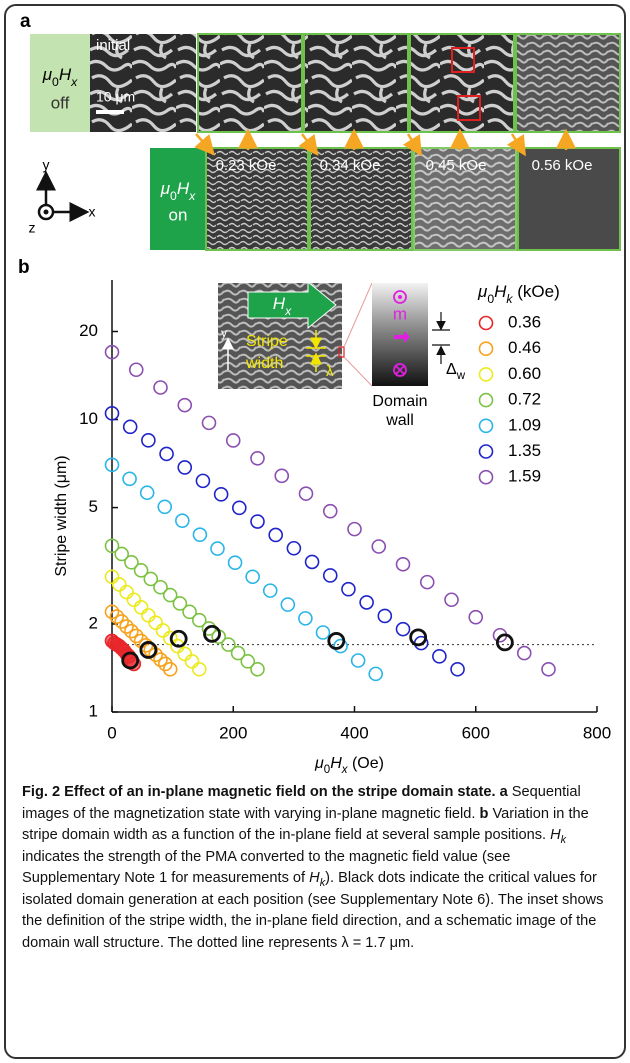  Describe the element at coordinates (461, 376) in the screenshot. I see `text-part: w` at that location.